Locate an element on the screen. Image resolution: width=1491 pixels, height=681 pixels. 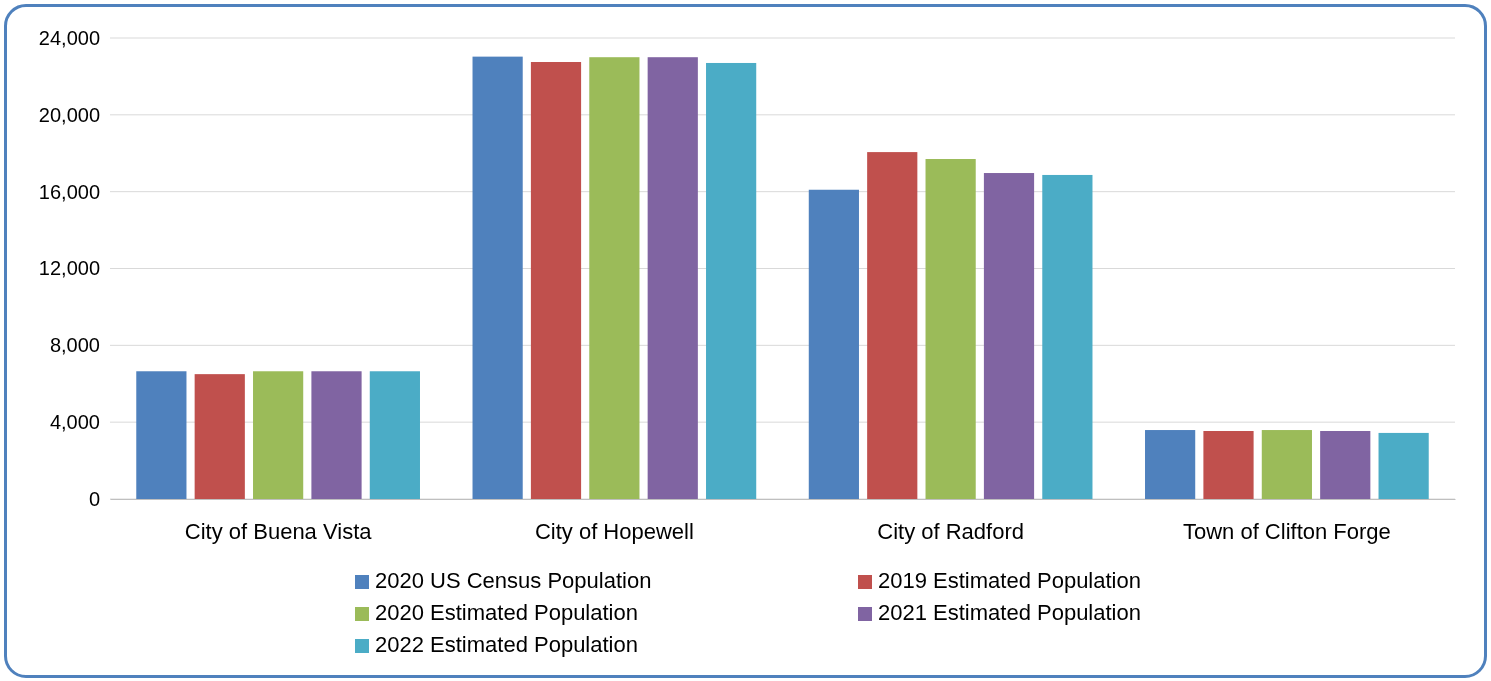
y-tick-label: 20,000 is located at coordinates (69, 114).